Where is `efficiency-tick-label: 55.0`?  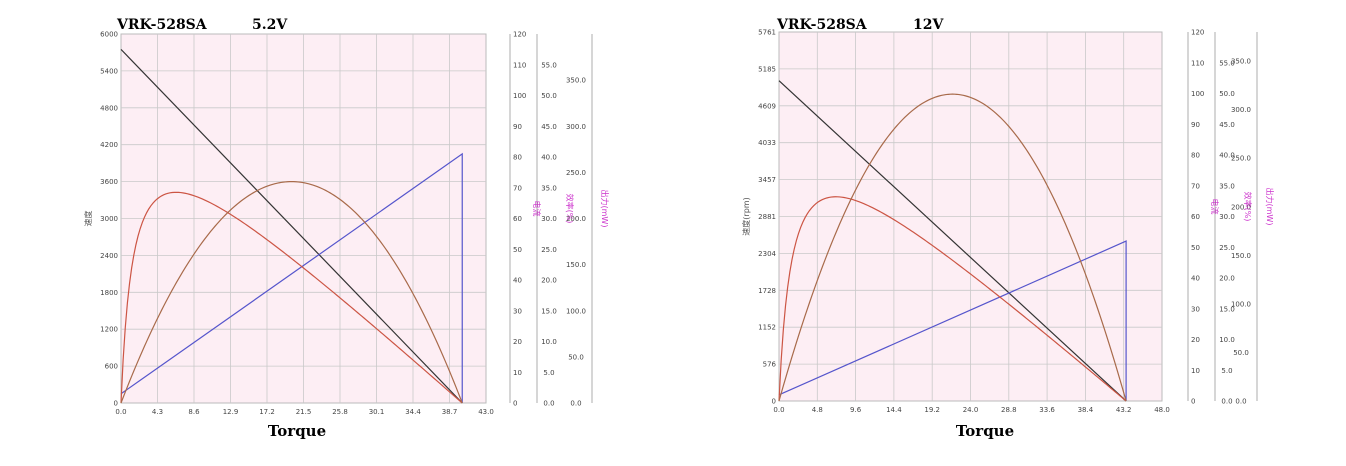
efficiency-tick-label: 55.0 is located at coordinates (1227, 63).